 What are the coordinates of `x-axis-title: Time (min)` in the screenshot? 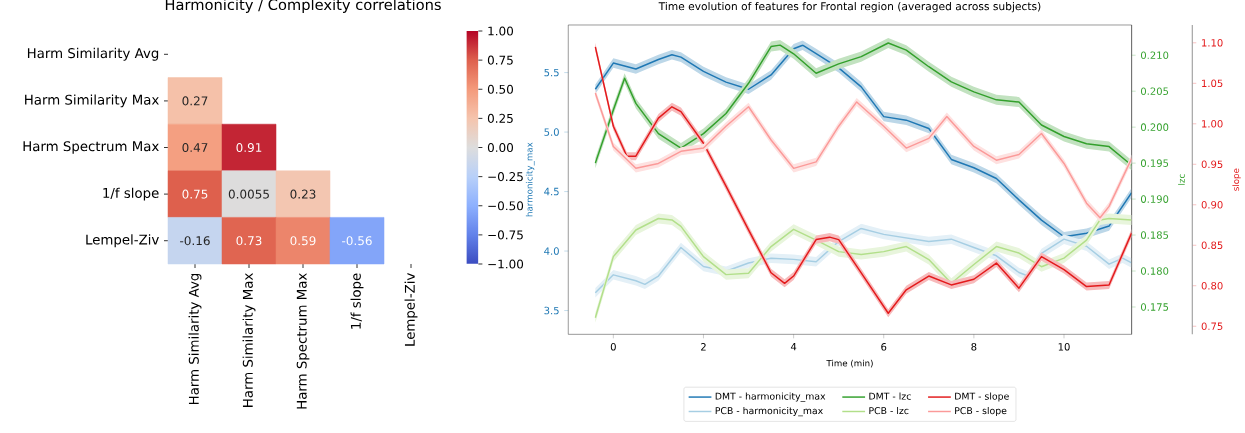 It's located at (849, 363).